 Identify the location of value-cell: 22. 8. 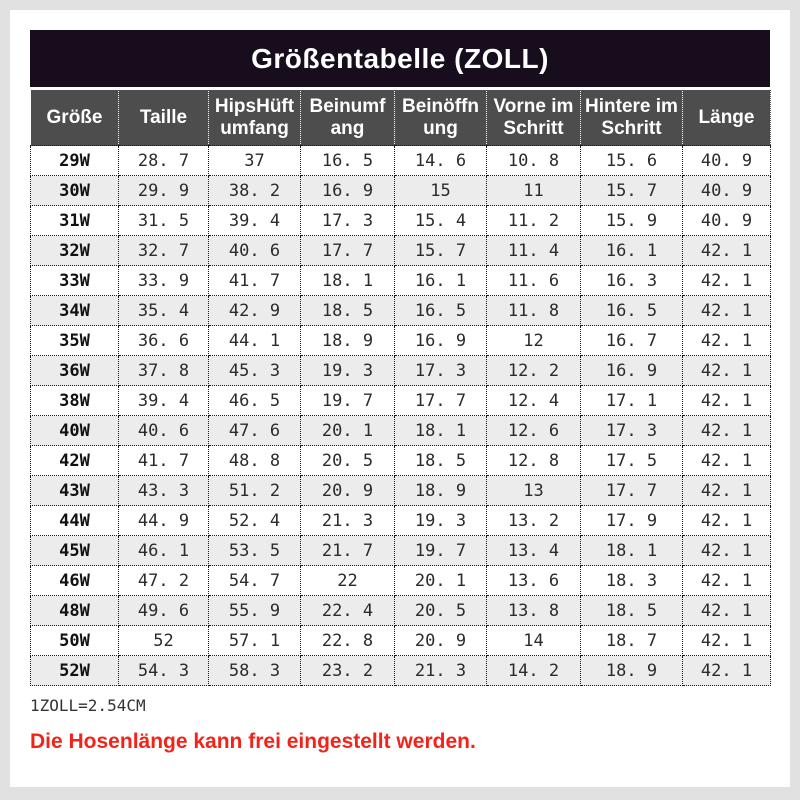
(347, 640).